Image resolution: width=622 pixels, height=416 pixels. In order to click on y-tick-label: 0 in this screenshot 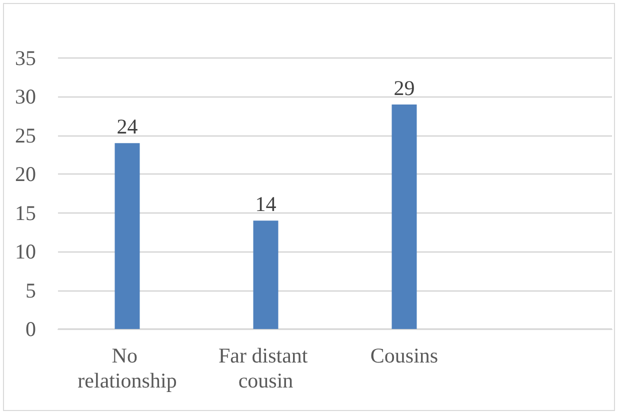, I will do `click(31, 329)`.